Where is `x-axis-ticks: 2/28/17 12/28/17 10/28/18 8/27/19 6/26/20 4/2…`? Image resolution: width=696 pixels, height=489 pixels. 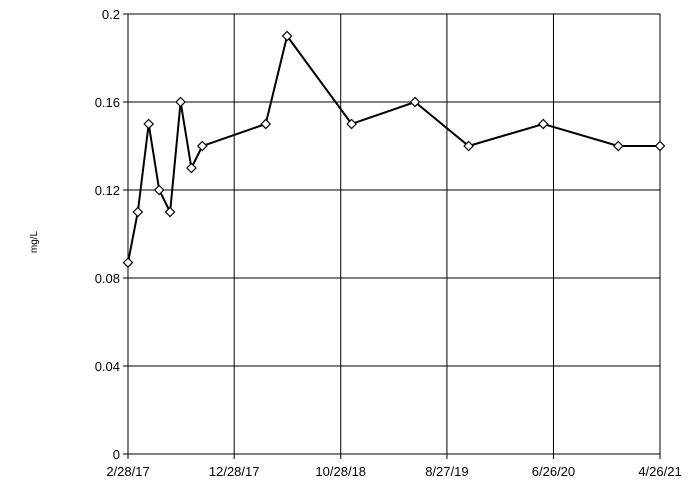
x-axis-ticks: 2/28/17 12/28/17 10/28/18 8/27/19 6/26/20 4/2… is located at coordinates (394, 466).